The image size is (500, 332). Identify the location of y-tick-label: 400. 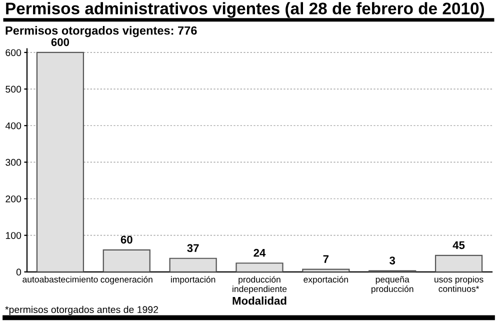
(13, 126).